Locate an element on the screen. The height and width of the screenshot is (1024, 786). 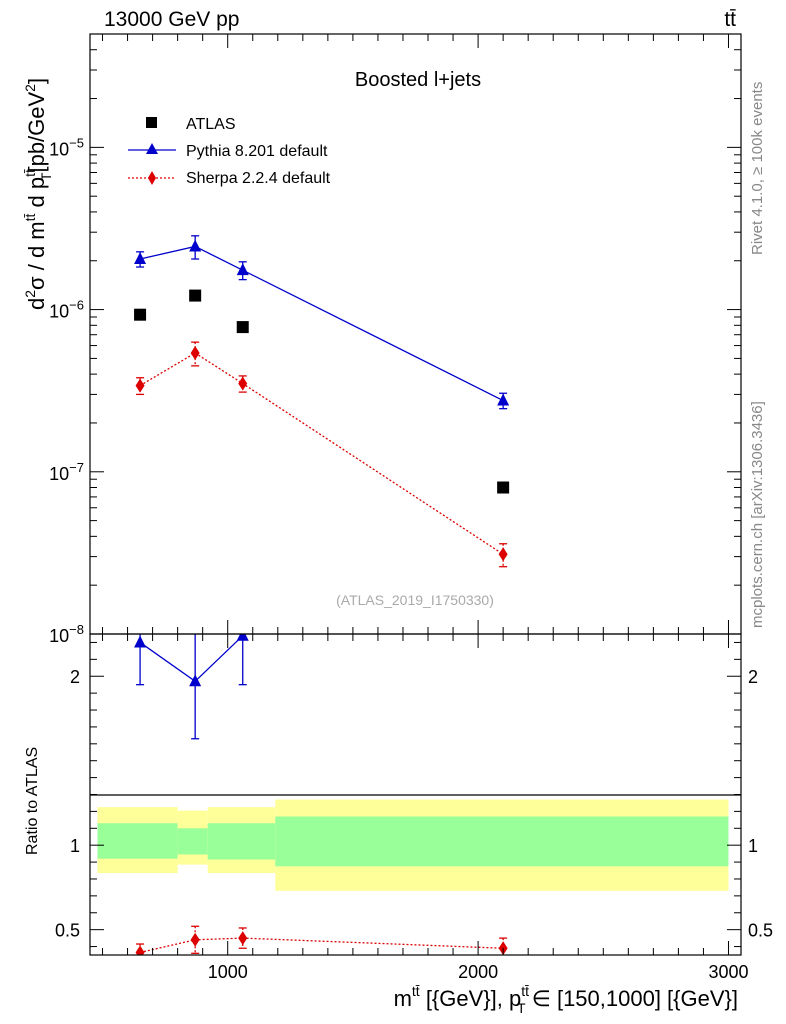
legend-marker-pythia is located at coordinates (152, 148).